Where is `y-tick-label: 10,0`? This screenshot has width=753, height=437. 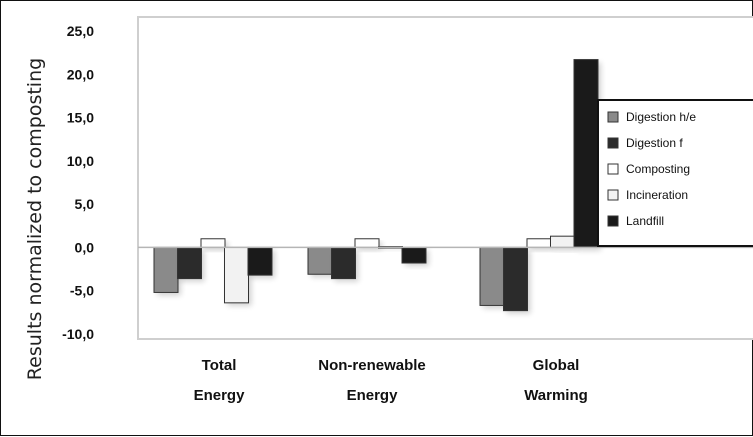 y-tick-label: 10,0 is located at coordinates (80, 161).